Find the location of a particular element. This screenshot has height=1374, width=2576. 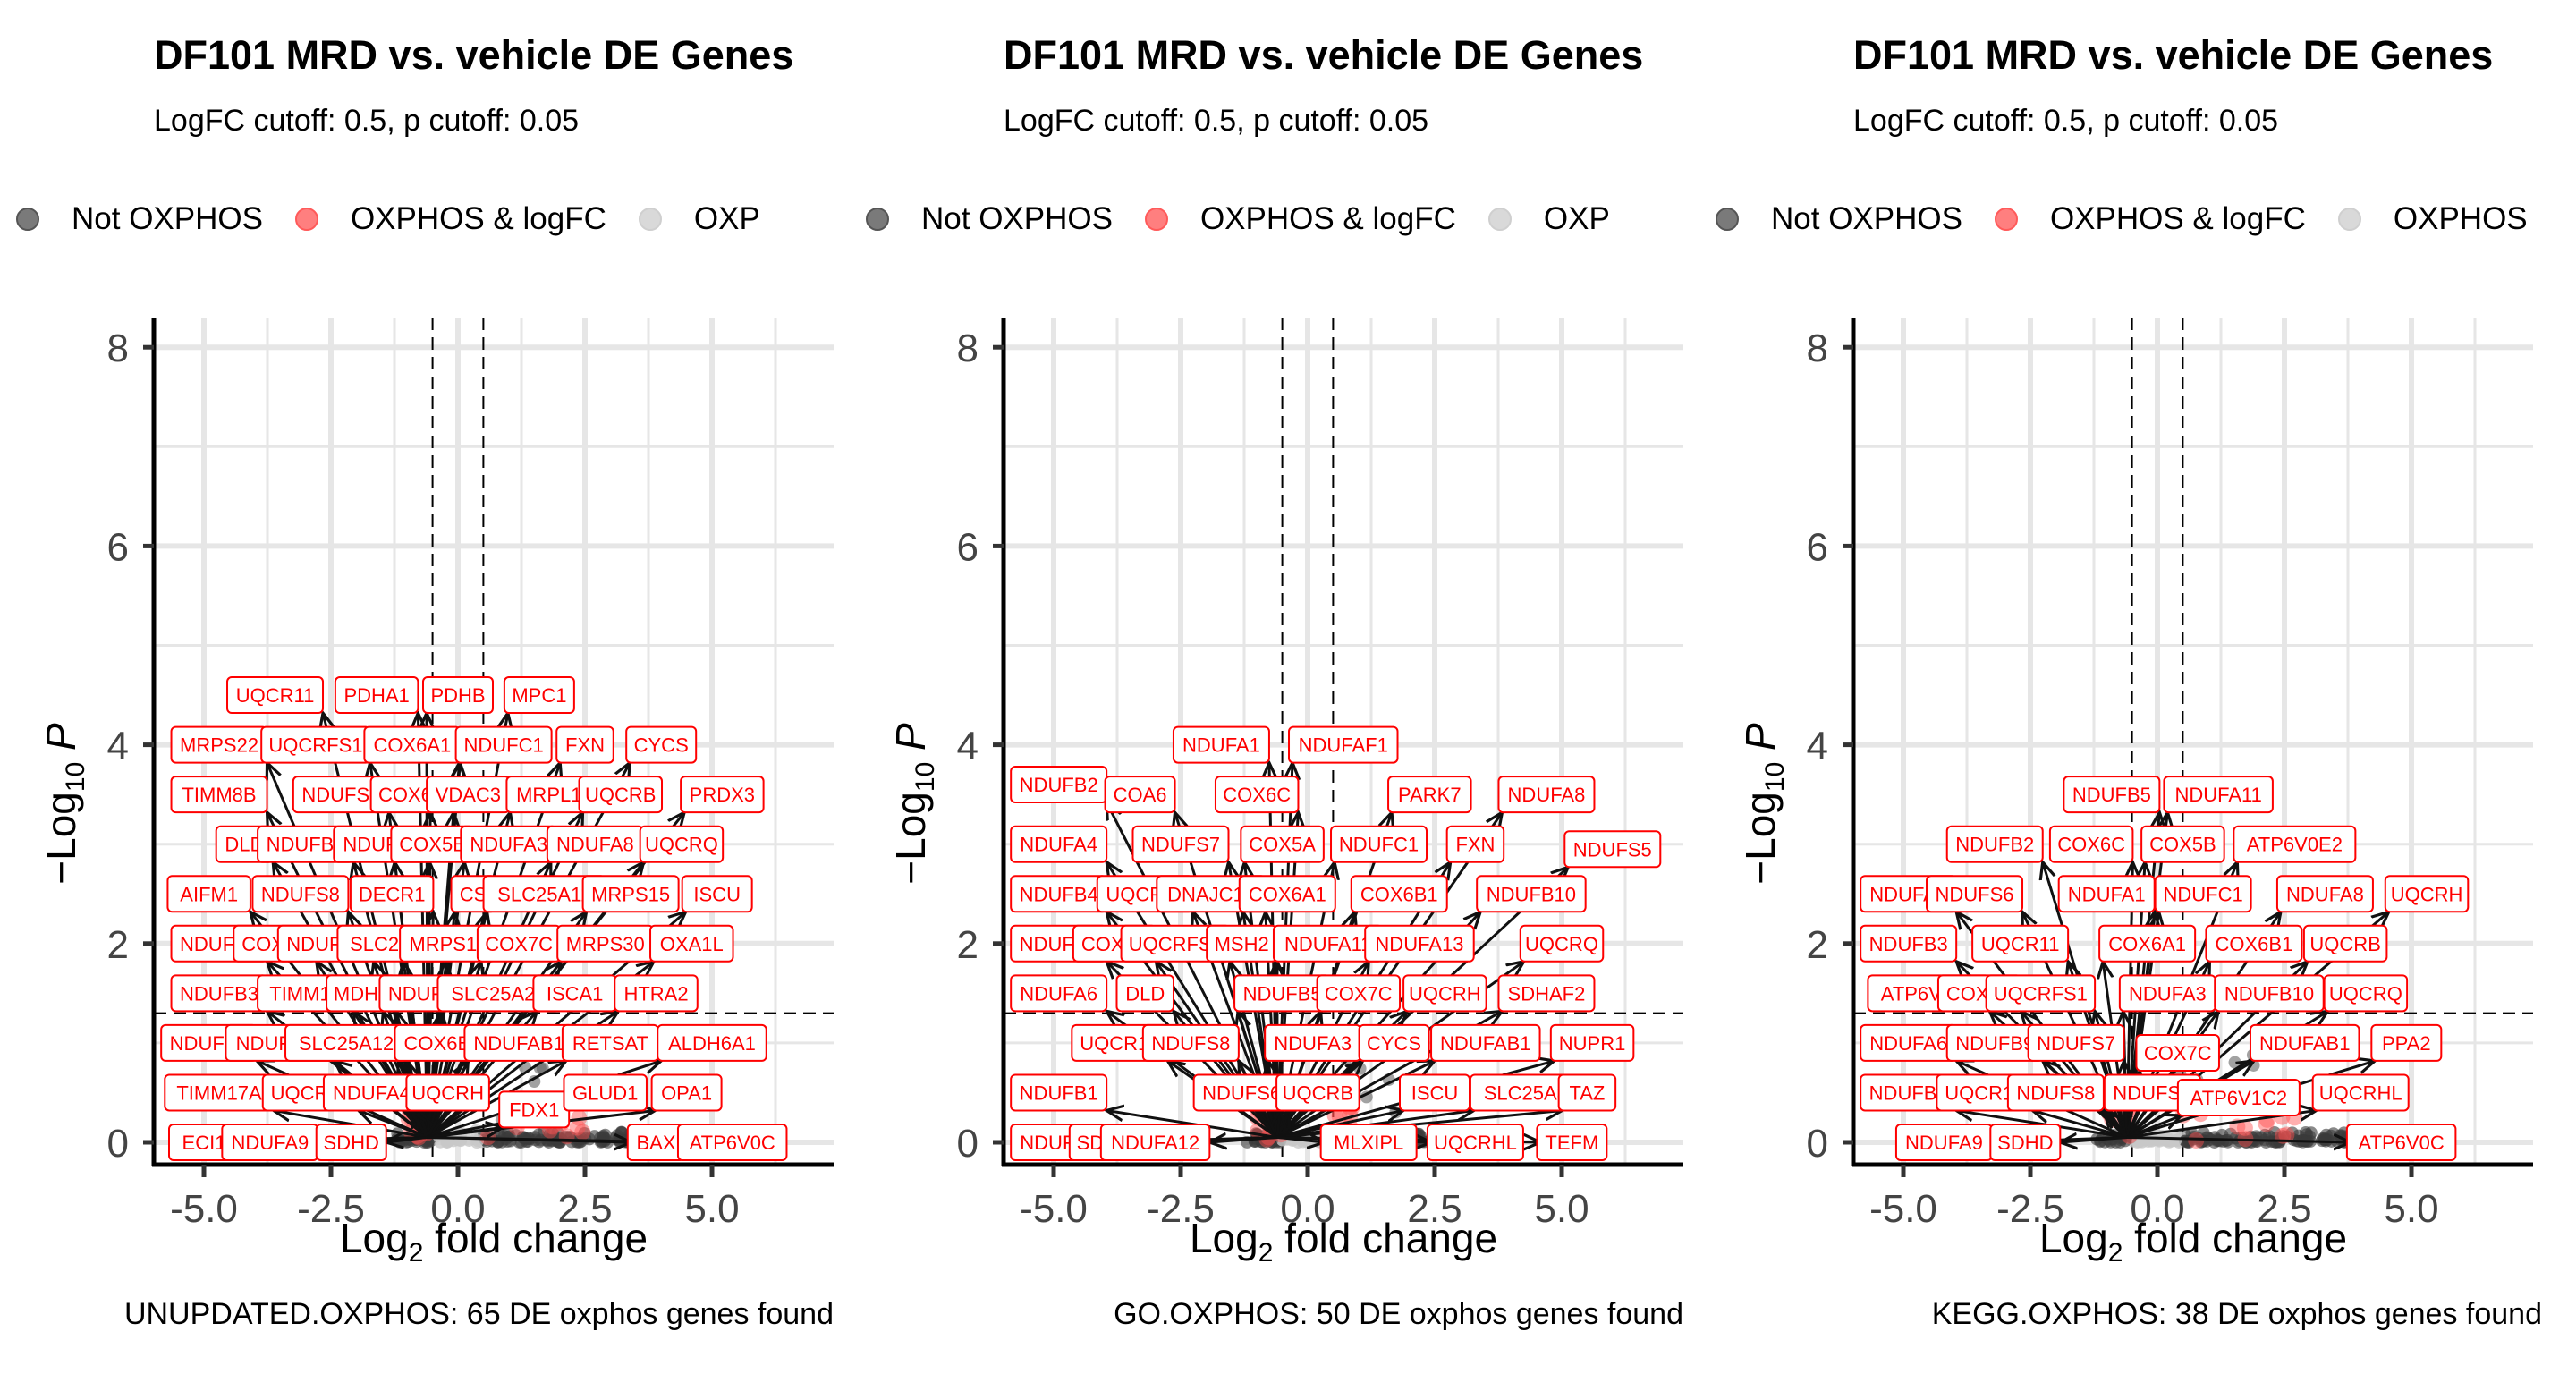

gene-label: FXN is located at coordinates (584, 744).